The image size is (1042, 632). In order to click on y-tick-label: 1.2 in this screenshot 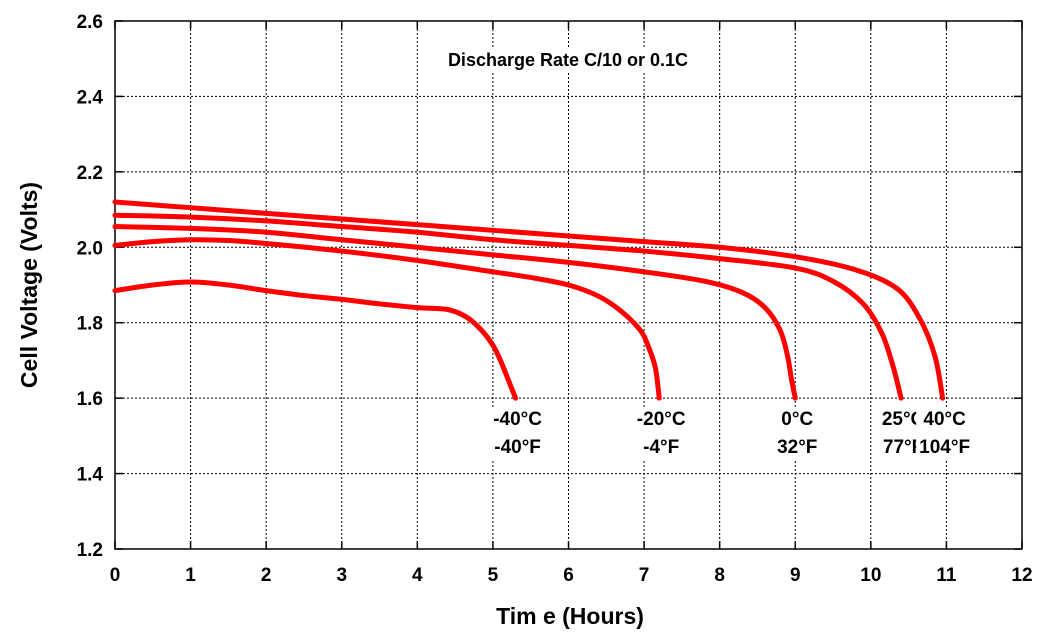, I will do `click(90, 550)`.